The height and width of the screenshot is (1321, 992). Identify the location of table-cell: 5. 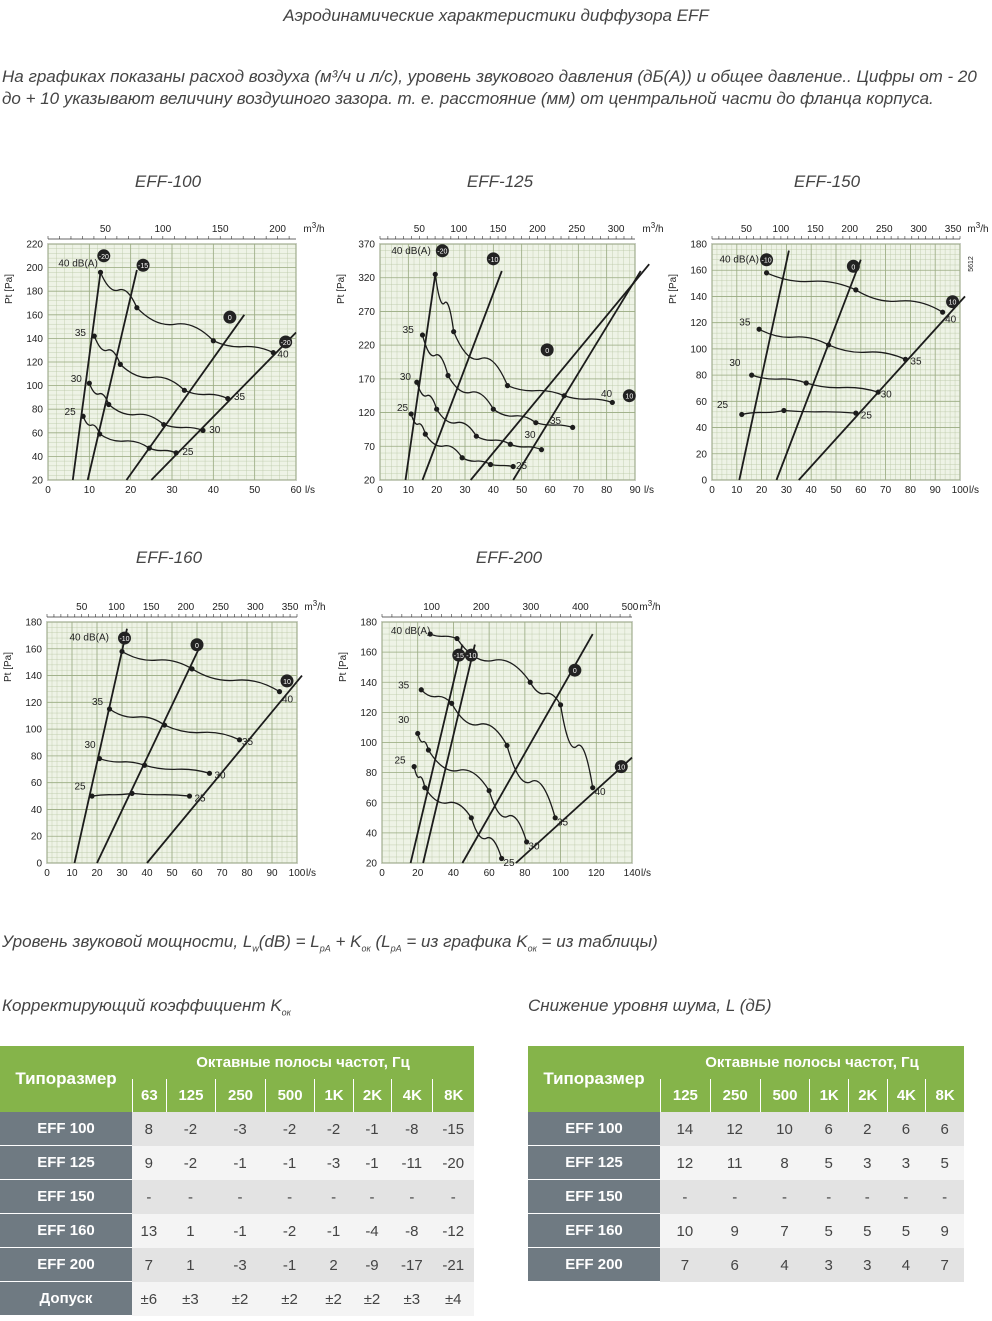
(867, 1231).